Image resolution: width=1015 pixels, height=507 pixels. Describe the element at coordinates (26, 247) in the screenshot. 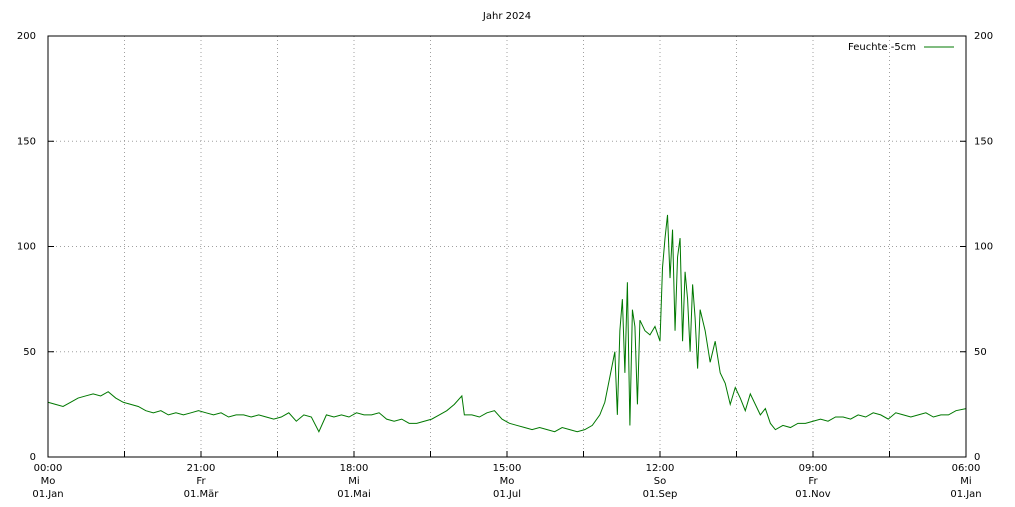

I see `y-tick-label: 100` at that location.